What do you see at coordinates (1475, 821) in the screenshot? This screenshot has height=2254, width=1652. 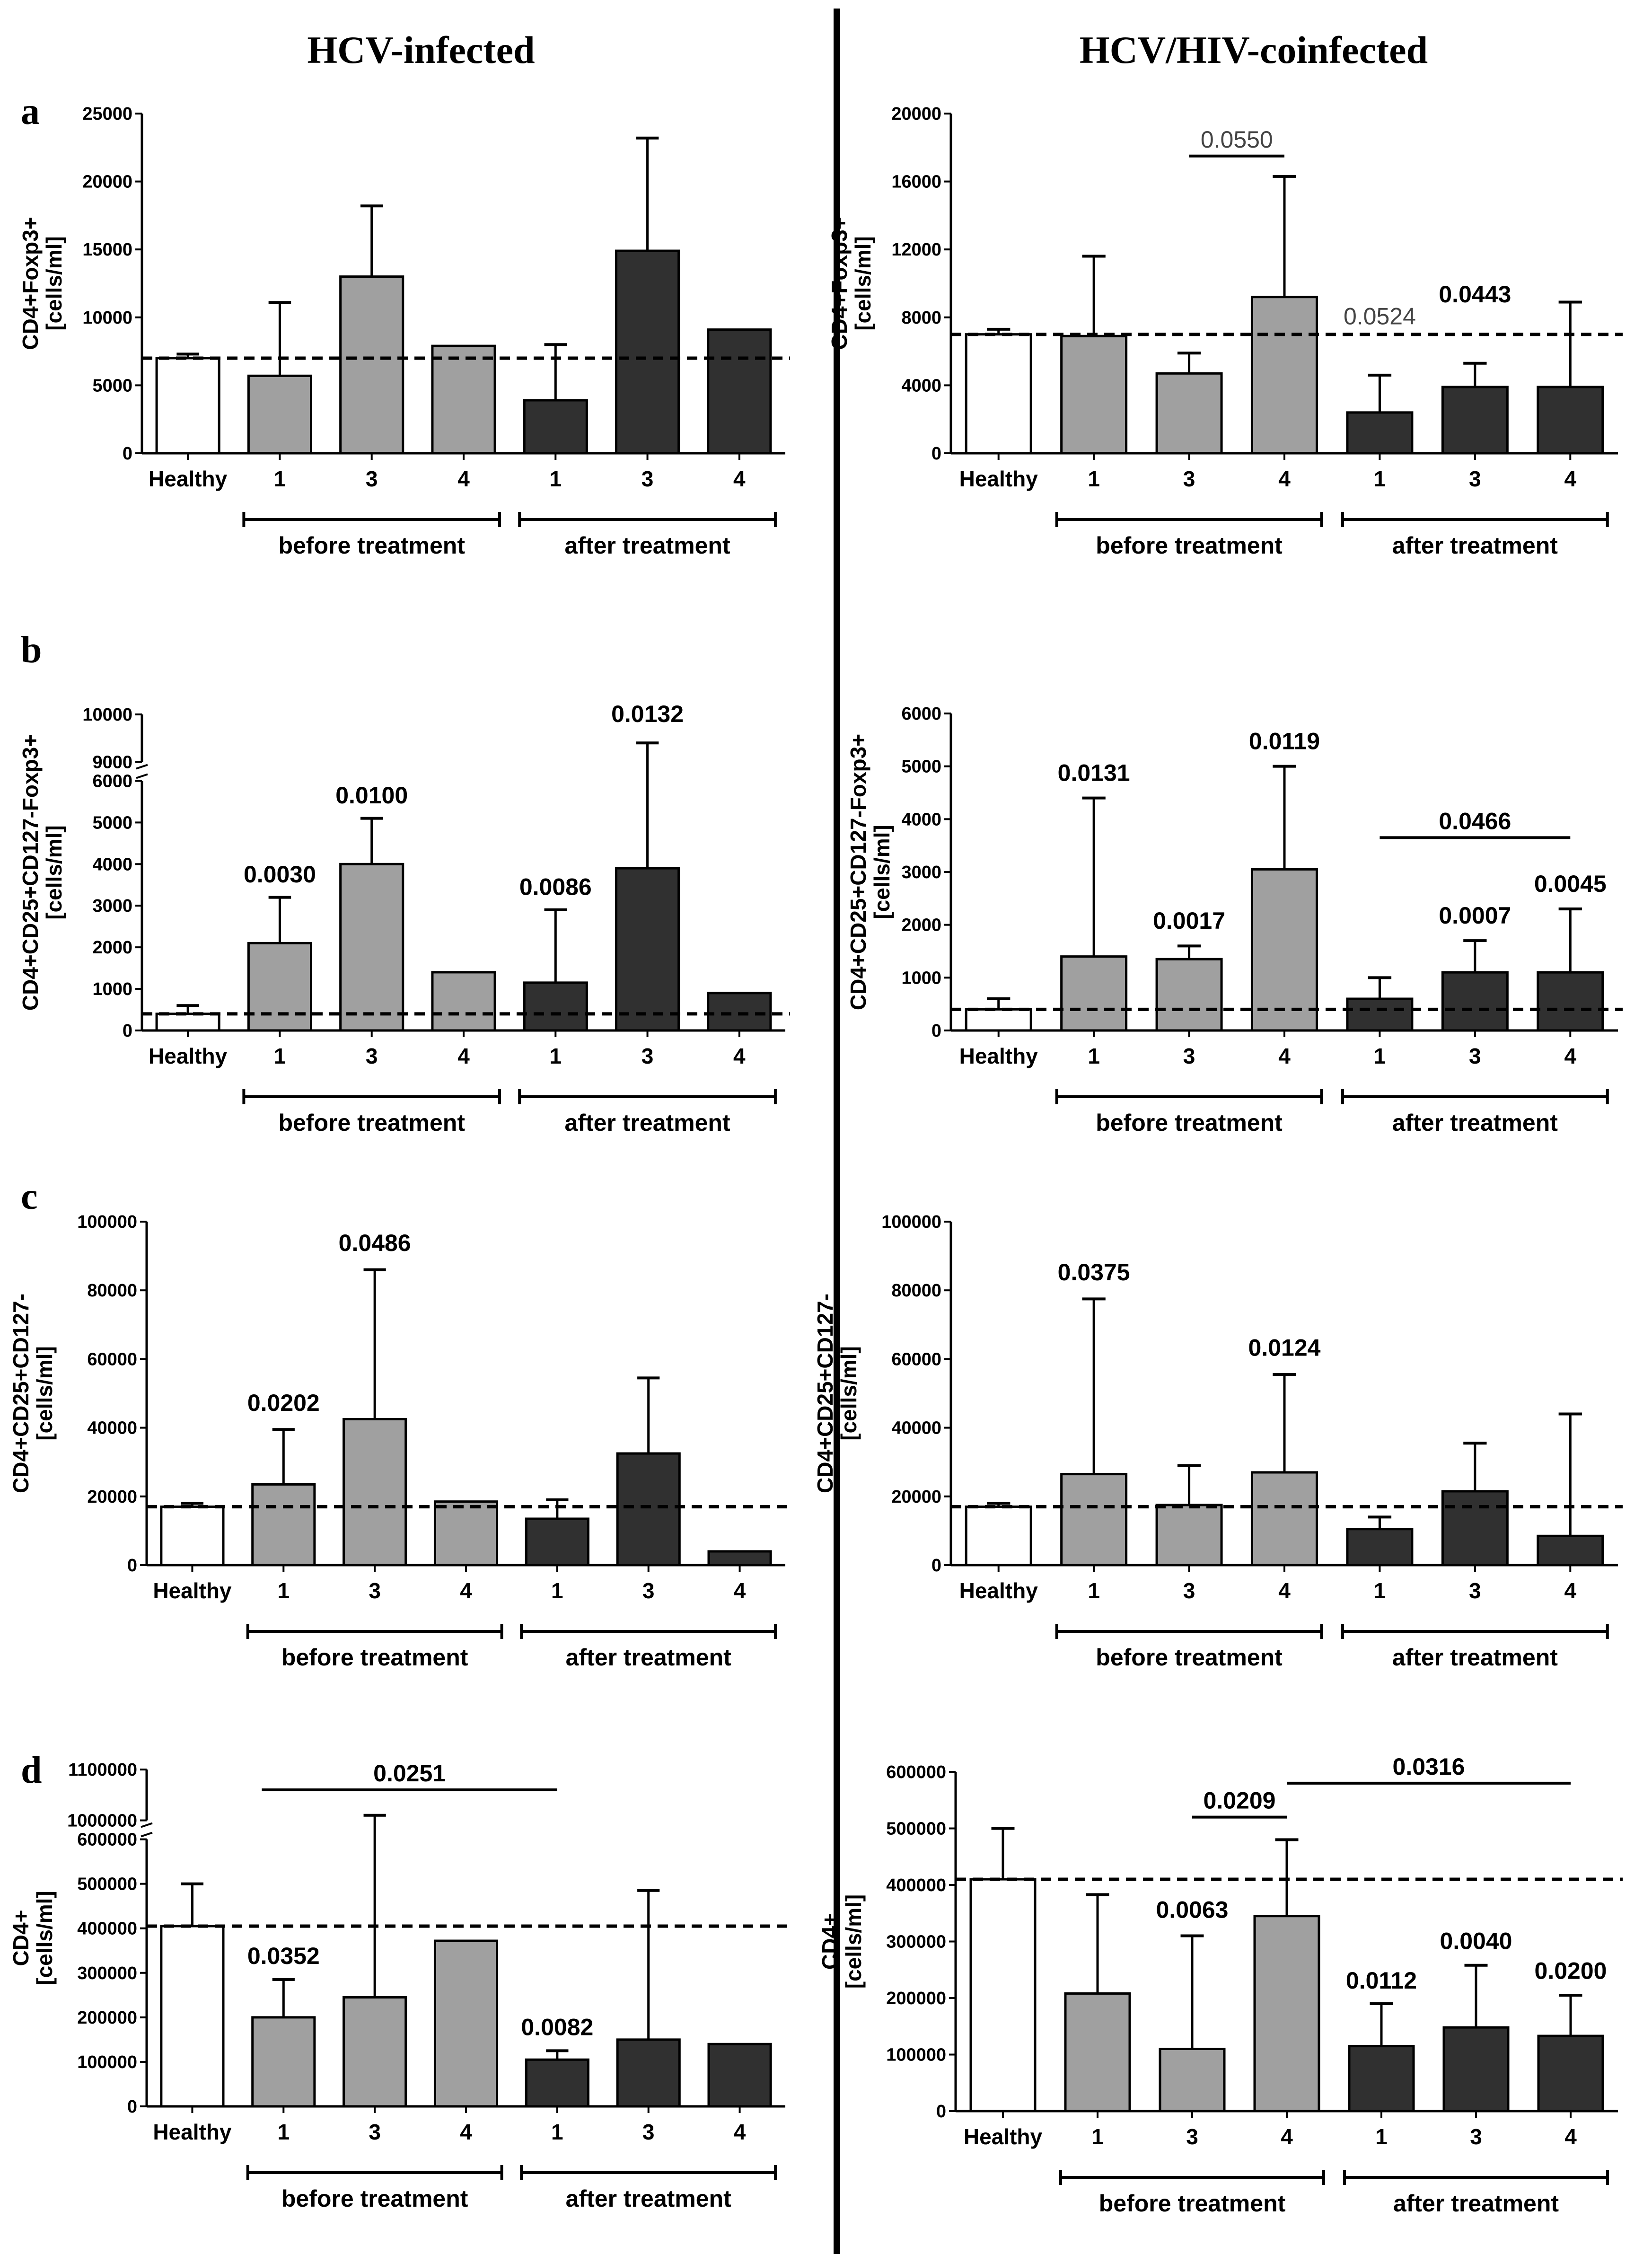 I see `p-value-label: 0.0466` at bounding box center [1475, 821].